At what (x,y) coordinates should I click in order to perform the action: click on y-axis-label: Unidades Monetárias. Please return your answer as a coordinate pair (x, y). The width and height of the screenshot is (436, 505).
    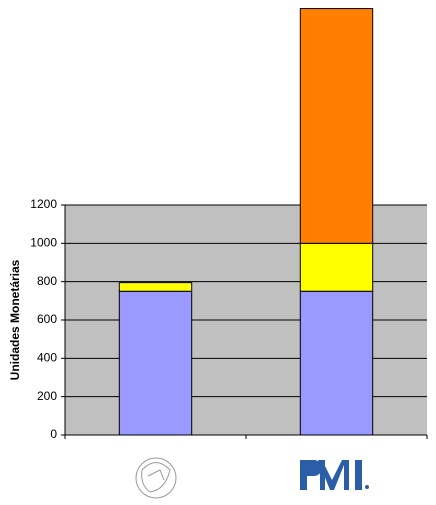
    Looking at the image, I should click on (15, 319).